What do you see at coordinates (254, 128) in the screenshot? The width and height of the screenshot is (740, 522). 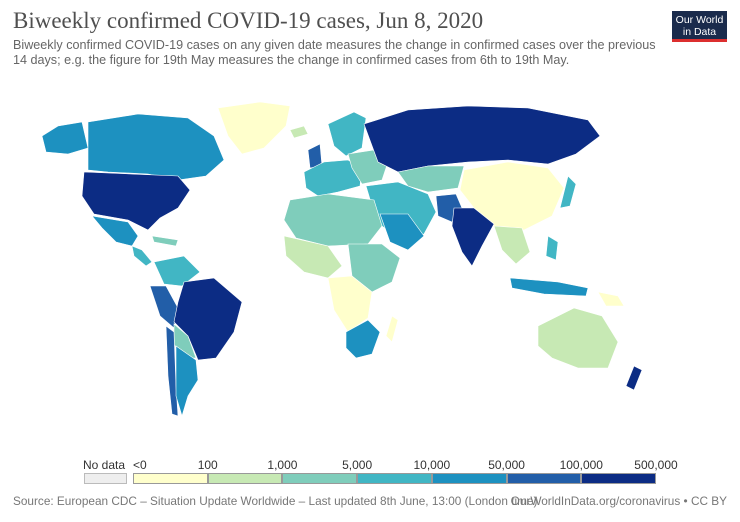 I see `region-greenland` at bounding box center [254, 128].